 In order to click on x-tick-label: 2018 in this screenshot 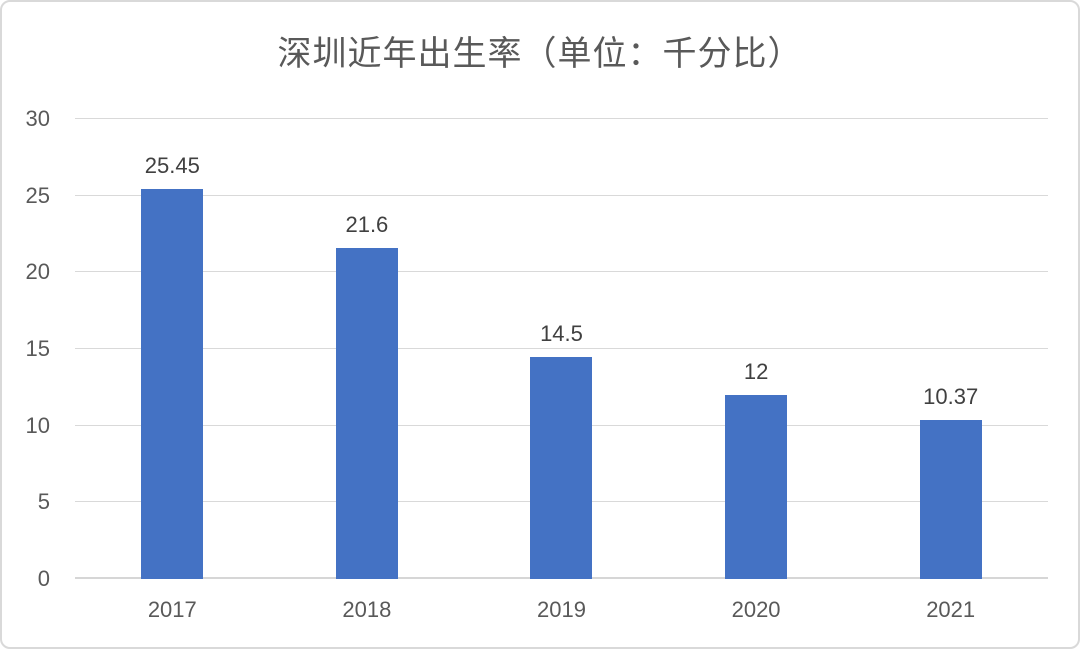, I will do `click(367, 609)`.